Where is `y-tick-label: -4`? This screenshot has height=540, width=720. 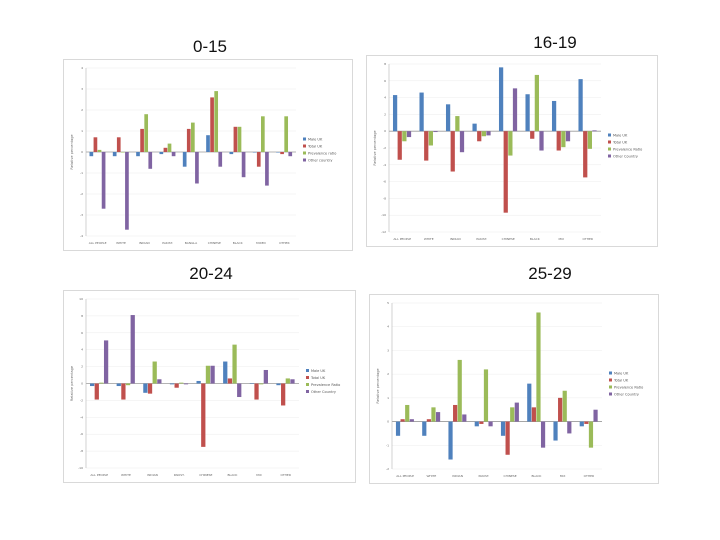 y-tick-label: -4 is located at coordinates (81, 417).